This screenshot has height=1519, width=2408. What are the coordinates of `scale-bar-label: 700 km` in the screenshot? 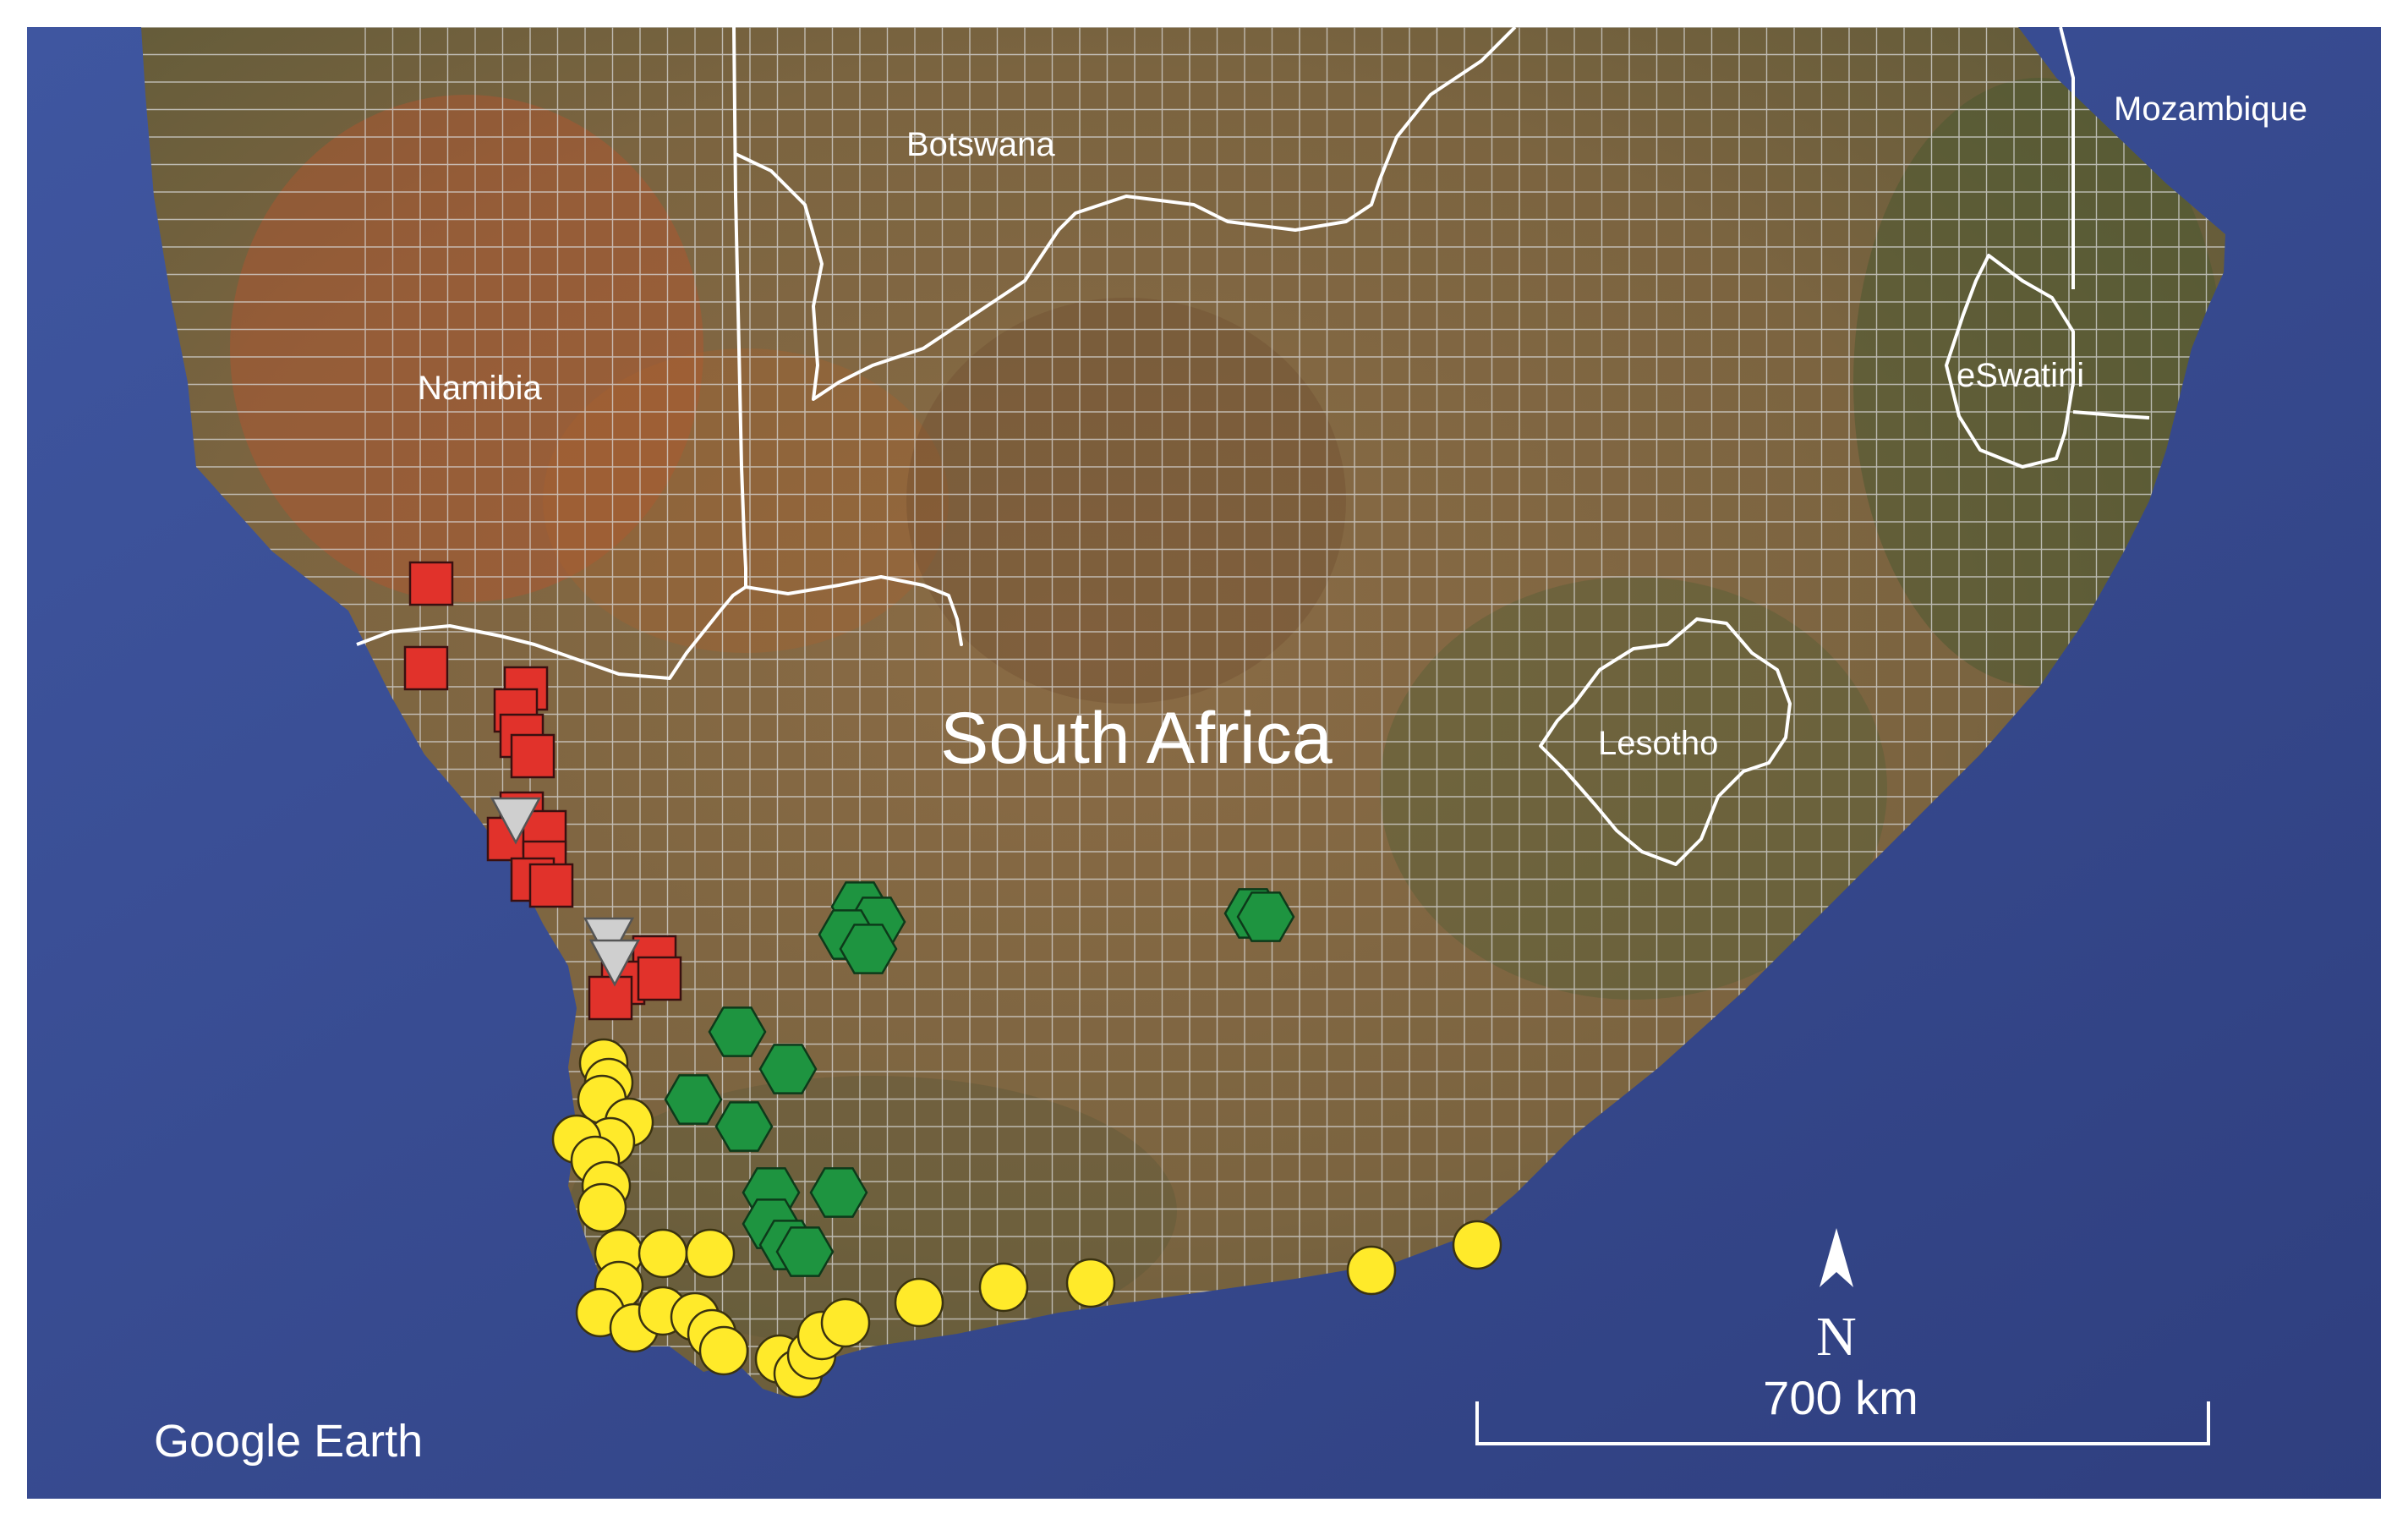 It's located at (1840, 1397).